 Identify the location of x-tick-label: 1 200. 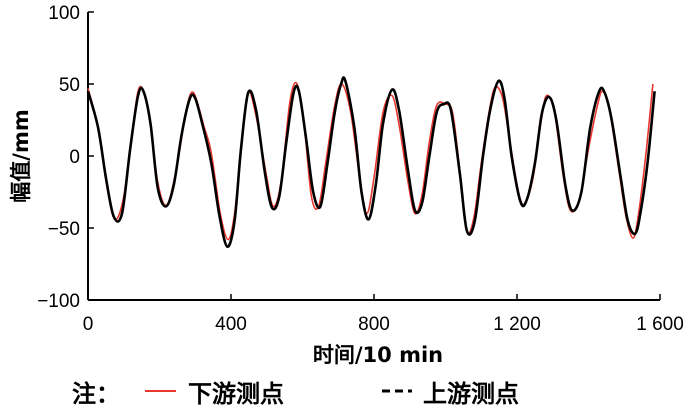
(517, 324).